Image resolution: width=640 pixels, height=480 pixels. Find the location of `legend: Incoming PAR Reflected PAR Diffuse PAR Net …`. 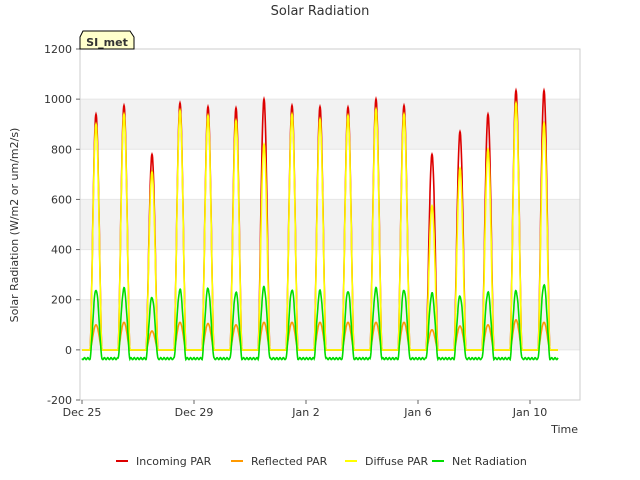

legend: Incoming PAR Reflected PAR Diffuse PAR Net … is located at coordinates (321, 461).